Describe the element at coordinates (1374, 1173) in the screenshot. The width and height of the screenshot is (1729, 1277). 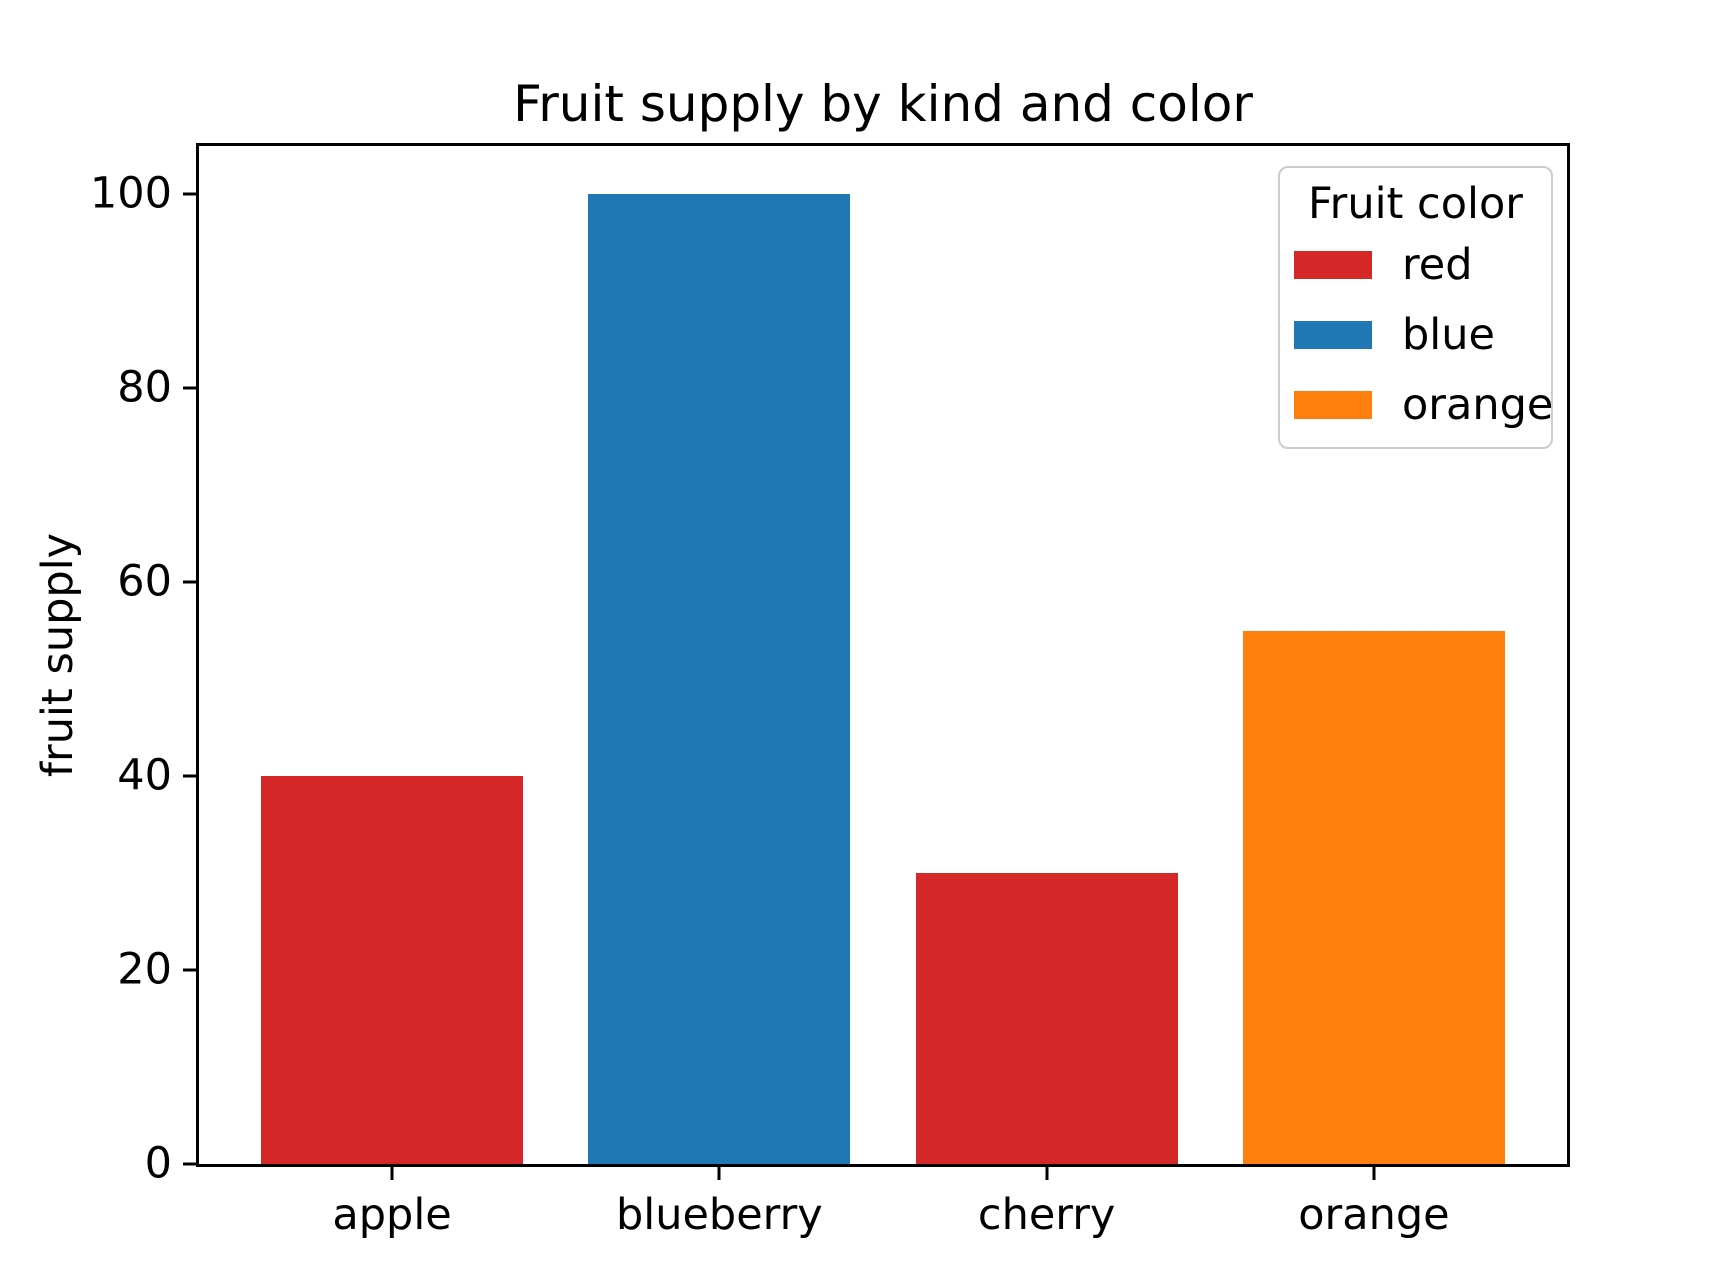
I see `x-tick-orange` at that location.